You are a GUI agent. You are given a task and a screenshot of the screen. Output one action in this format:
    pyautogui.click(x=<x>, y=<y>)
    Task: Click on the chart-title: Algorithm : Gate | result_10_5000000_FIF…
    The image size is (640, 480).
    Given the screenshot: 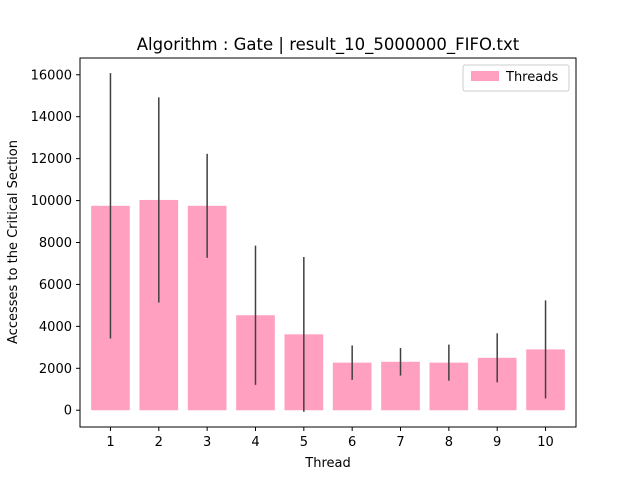 What is the action you would take?
    pyautogui.click(x=328, y=45)
    